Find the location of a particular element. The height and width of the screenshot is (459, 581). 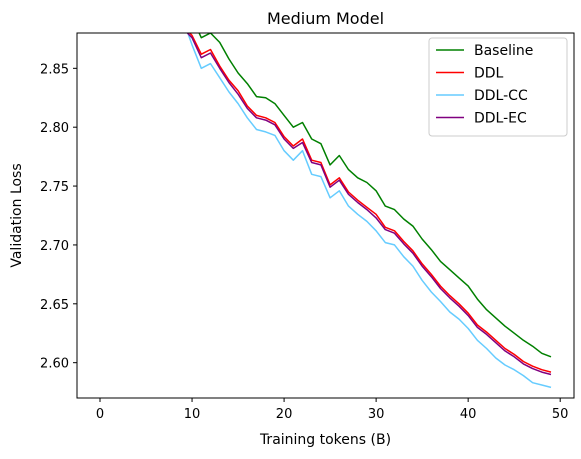

chart-title: Medium Model is located at coordinates (325, 18).